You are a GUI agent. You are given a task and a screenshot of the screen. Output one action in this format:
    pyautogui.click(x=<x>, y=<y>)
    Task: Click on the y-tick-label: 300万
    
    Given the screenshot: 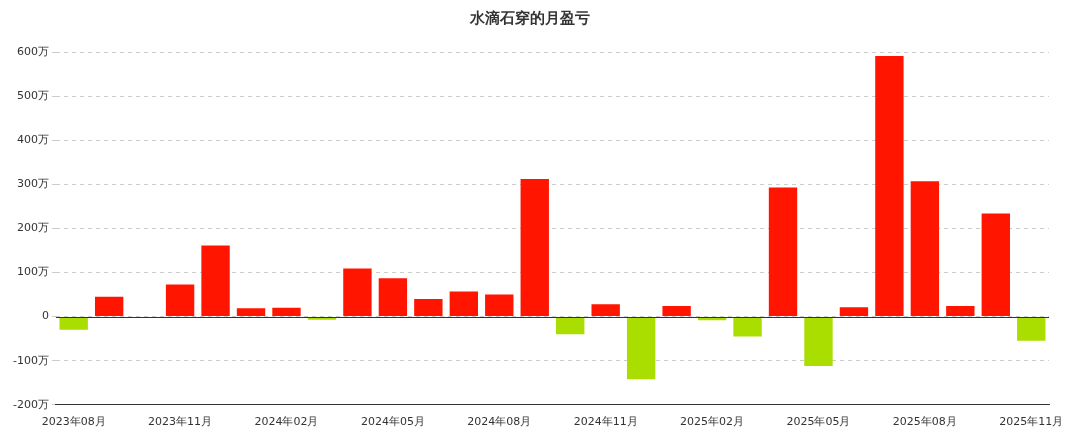 What is the action you would take?
    pyautogui.click(x=32, y=184)
    